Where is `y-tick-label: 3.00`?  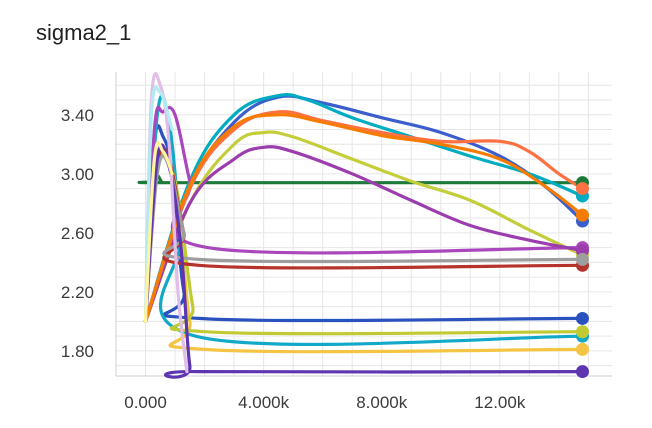
y-tick-label: 3.00 is located at coordinates (77, 174).